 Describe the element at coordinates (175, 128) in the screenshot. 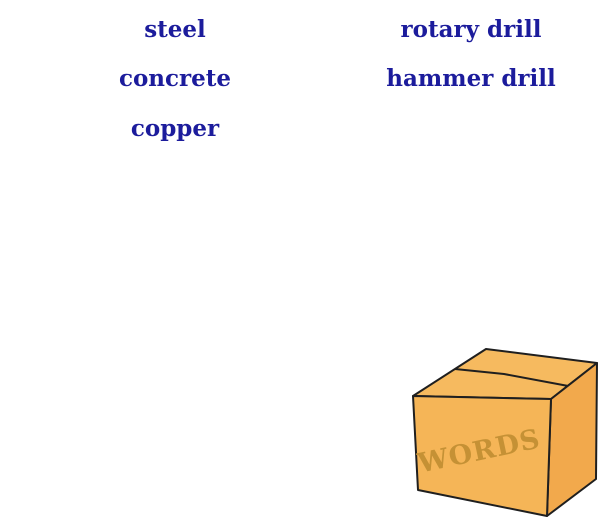

I see `word-tile-copper: copper` at that location.